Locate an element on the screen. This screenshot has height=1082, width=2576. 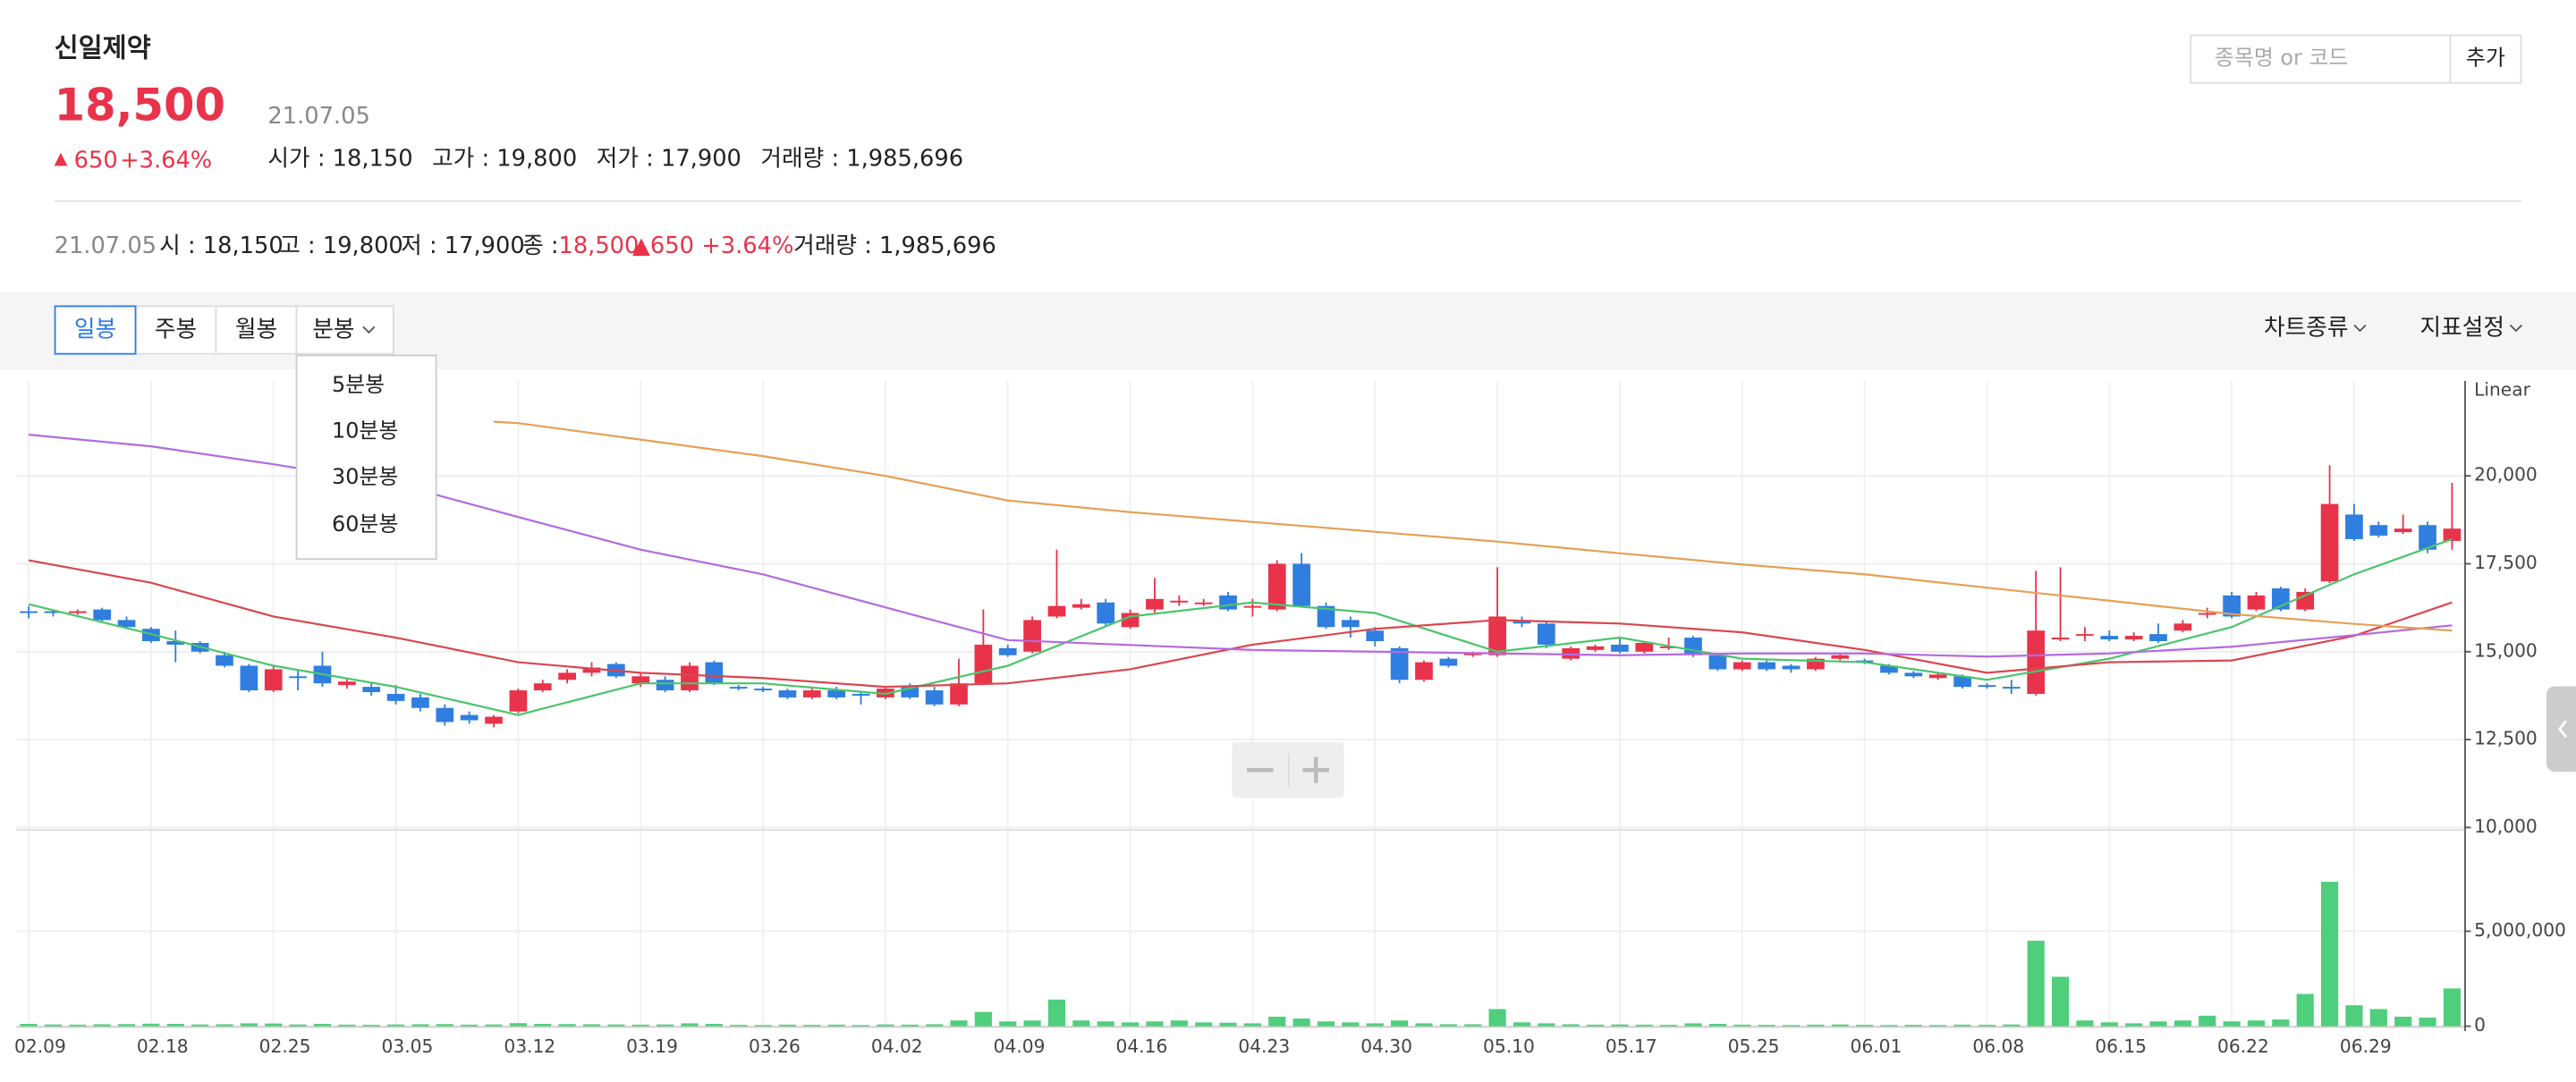
dropdown-item: 10분봉 is located at coordinates (365, 430).